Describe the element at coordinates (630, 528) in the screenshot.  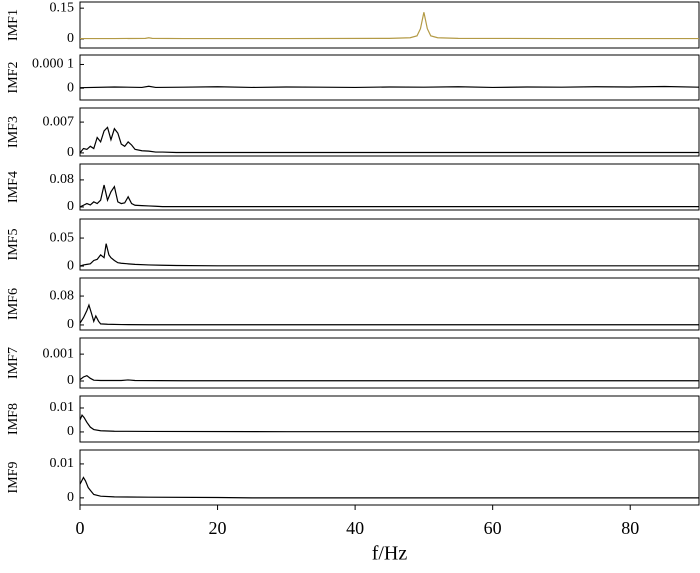
I see `x-tick-label: 80` at that location.